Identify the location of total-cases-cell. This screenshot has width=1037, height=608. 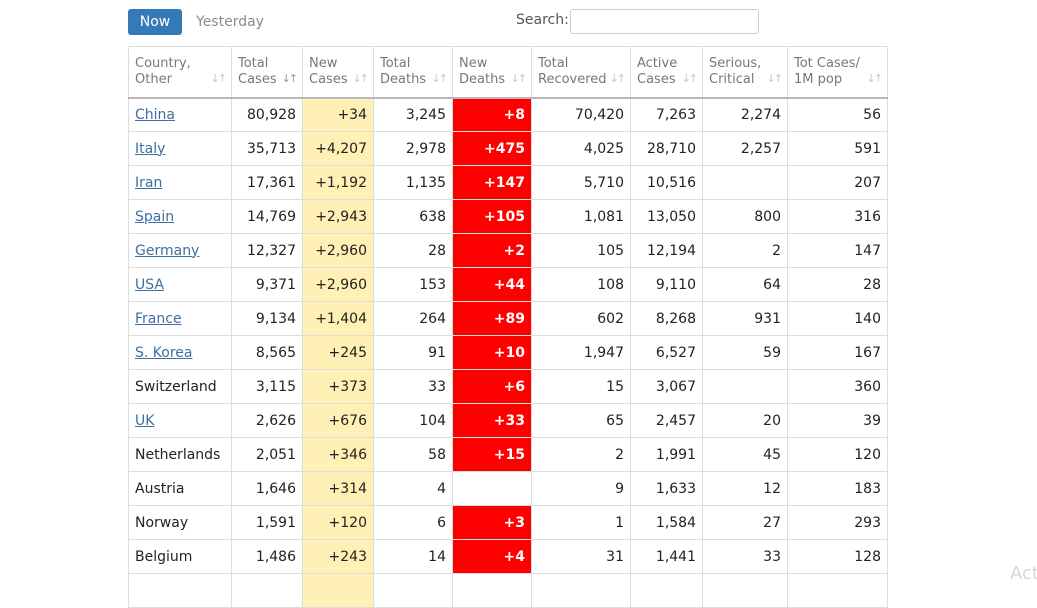
(267, 590).